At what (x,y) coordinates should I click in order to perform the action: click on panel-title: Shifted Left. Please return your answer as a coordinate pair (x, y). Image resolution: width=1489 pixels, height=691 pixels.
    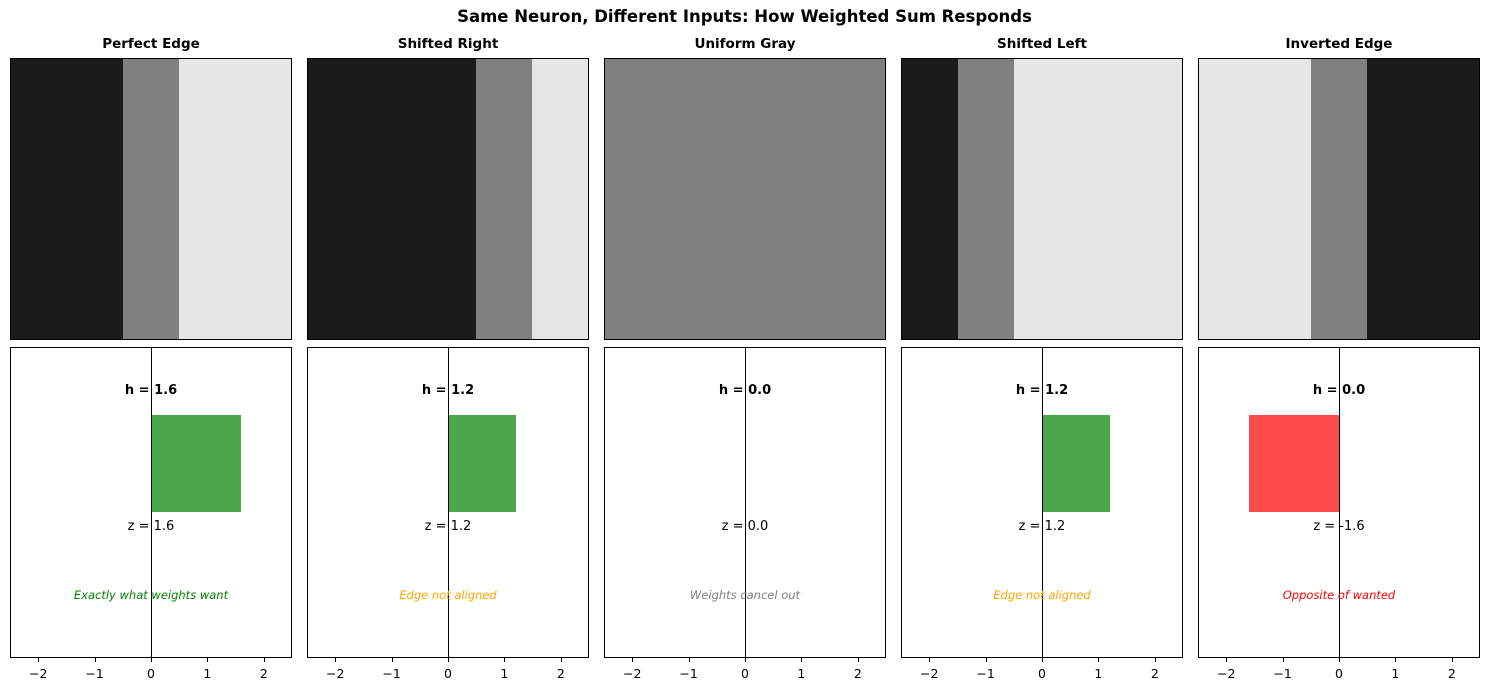
    Looking at the image, I should click on (1042, 44).